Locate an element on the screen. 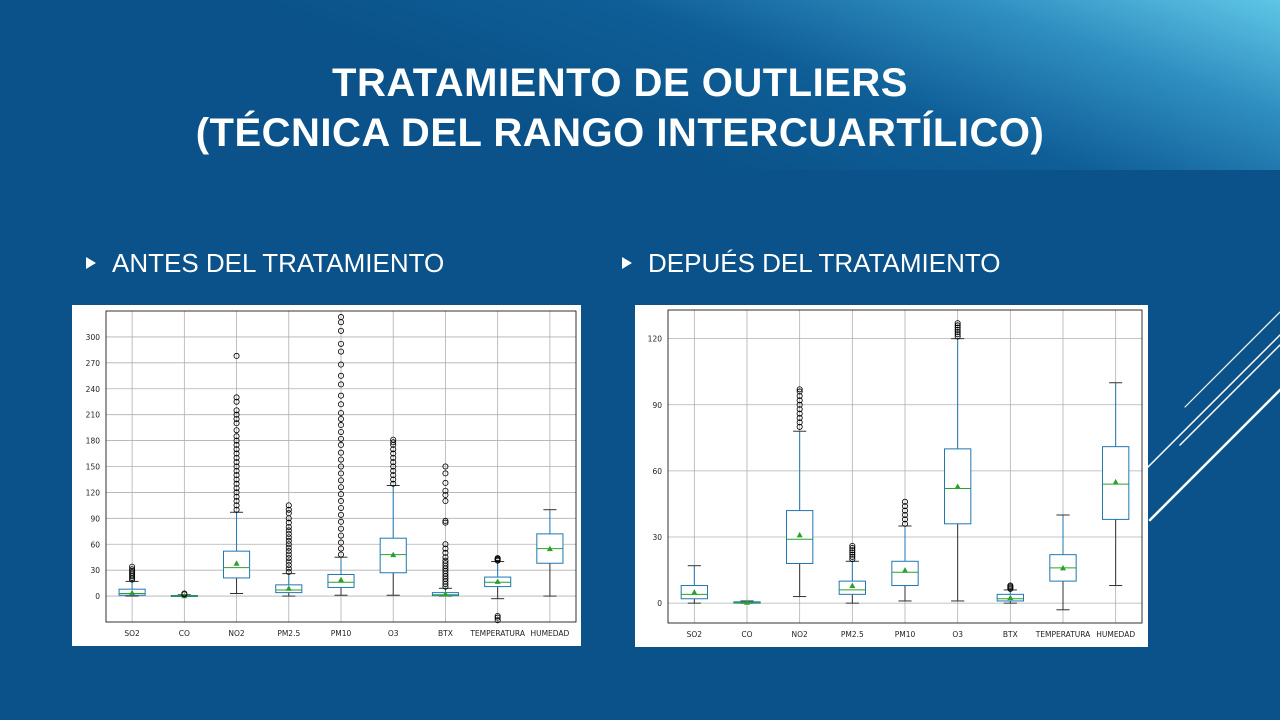 This screenshot has height=720, width=1280. y-tick-label: 270 is located at coordinates (93, 363).